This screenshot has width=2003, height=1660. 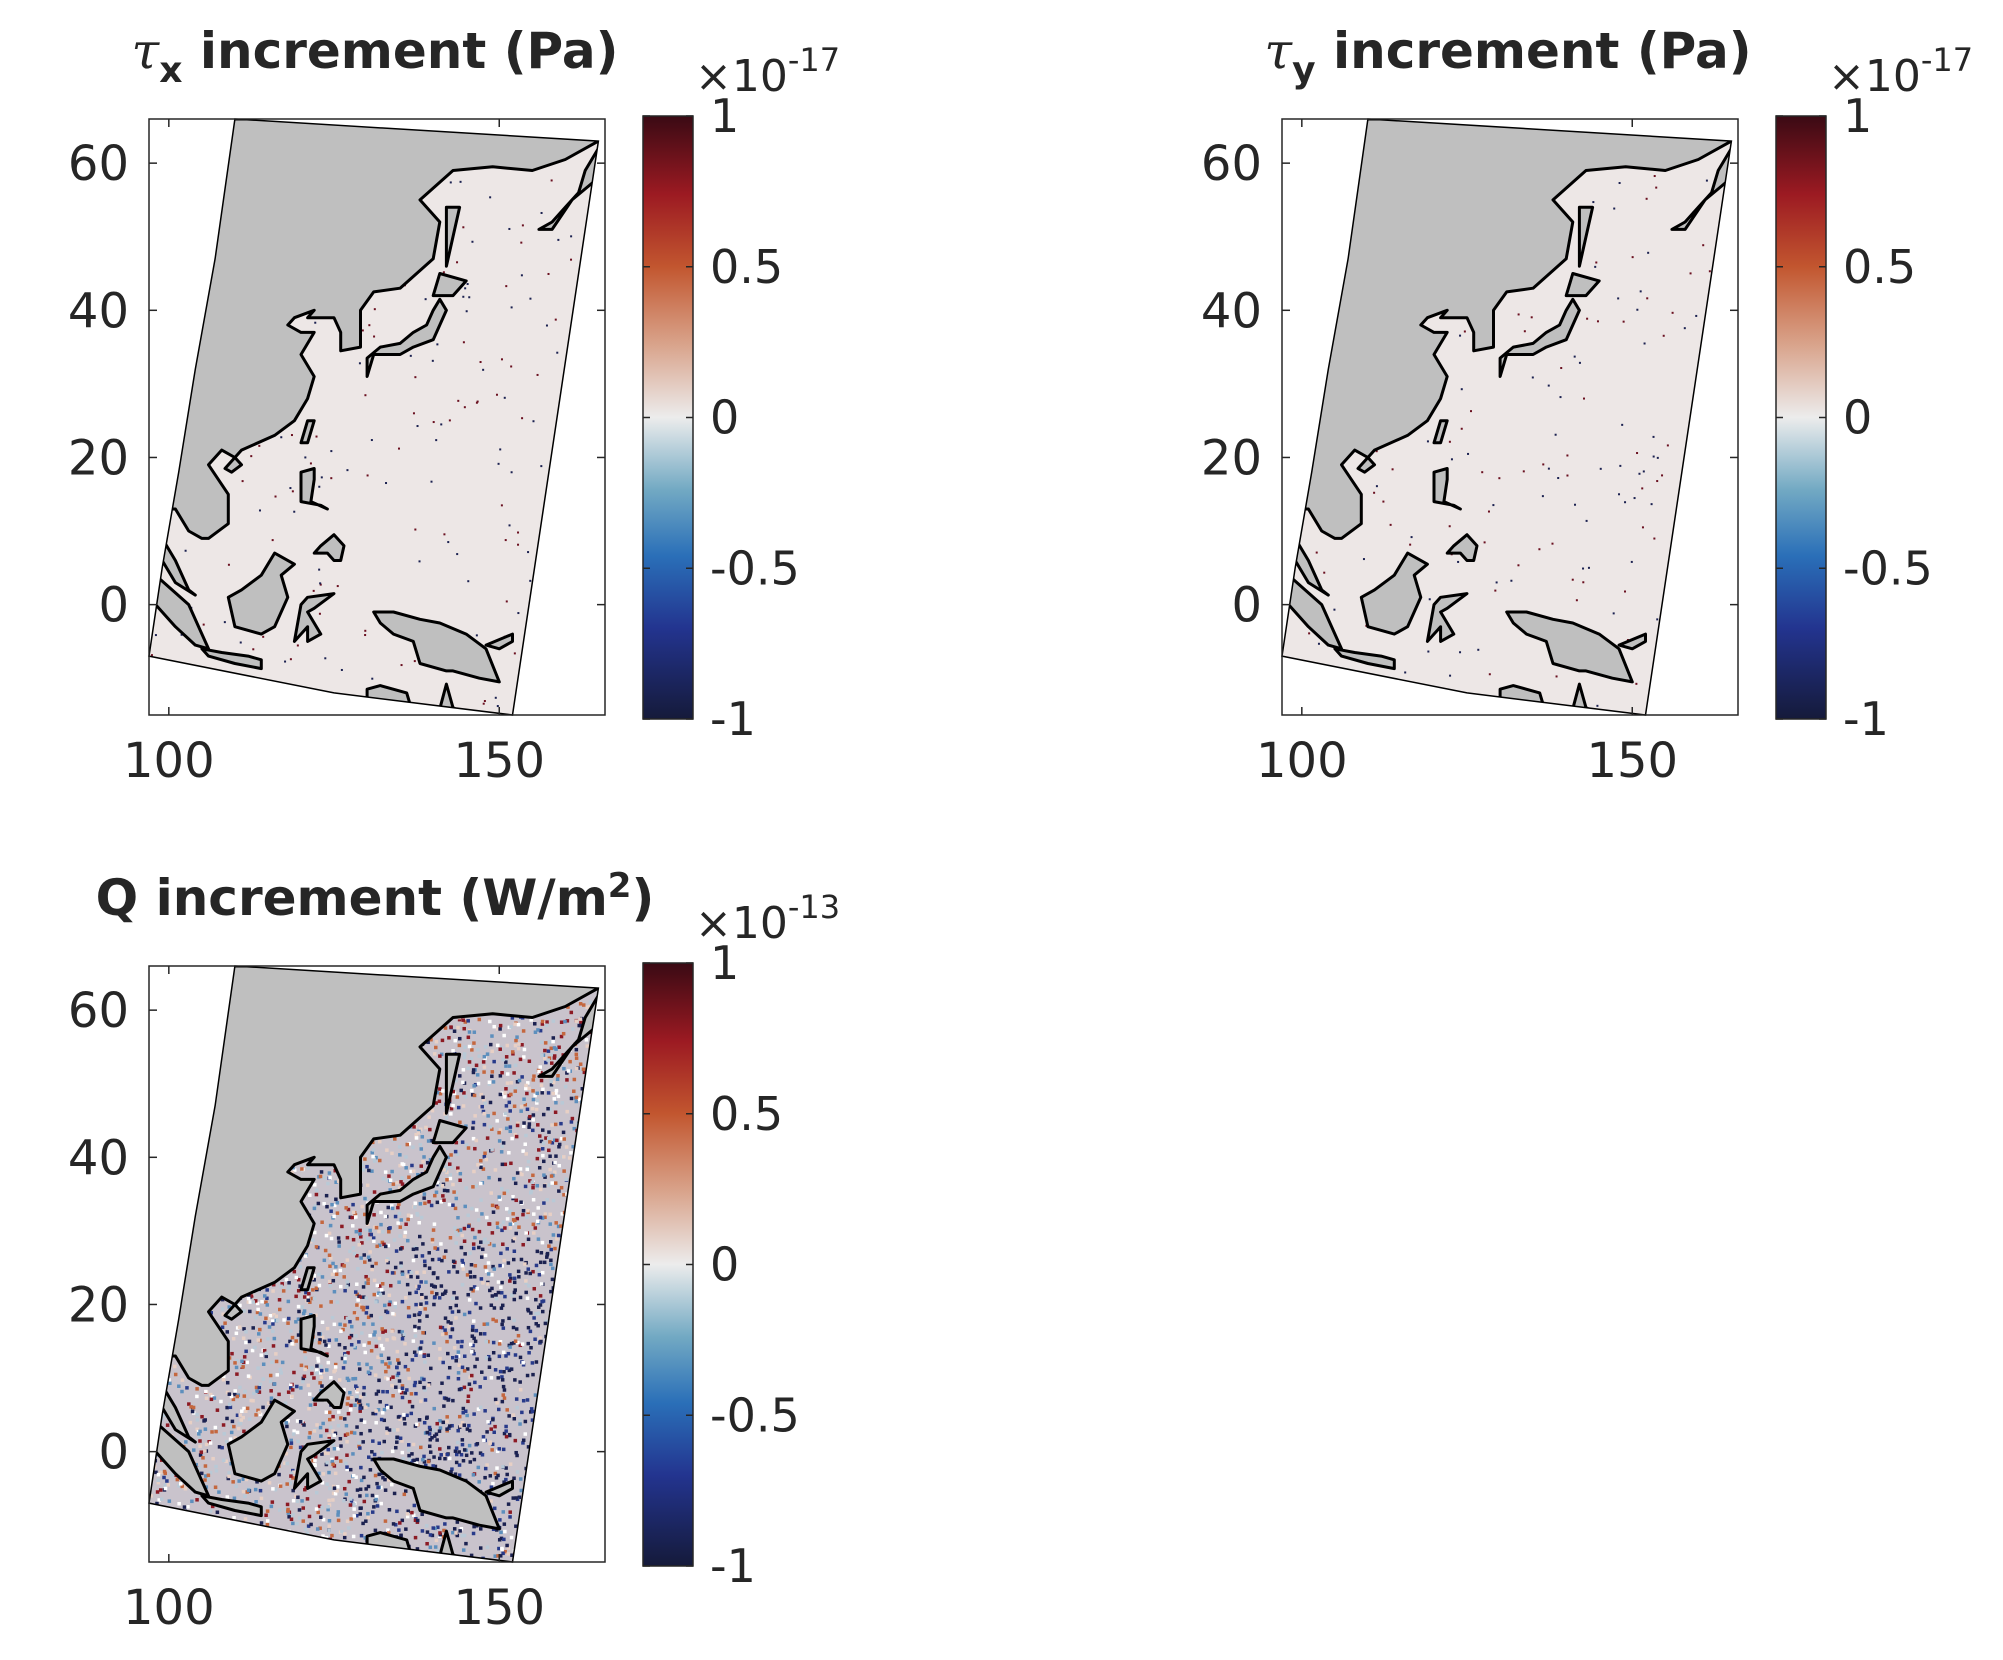 What do you see at coordinates (1278, 51) in the screenshot?
I see `title-symbol: τ` at bounding box center [1278, 51].